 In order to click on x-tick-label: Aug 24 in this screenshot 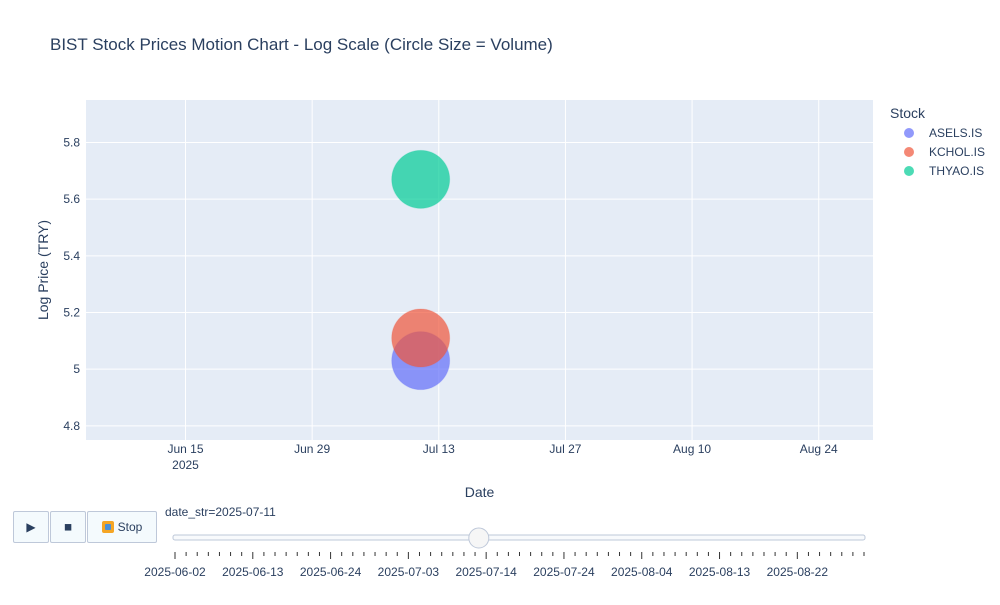, I will do `click(819, 449)`.